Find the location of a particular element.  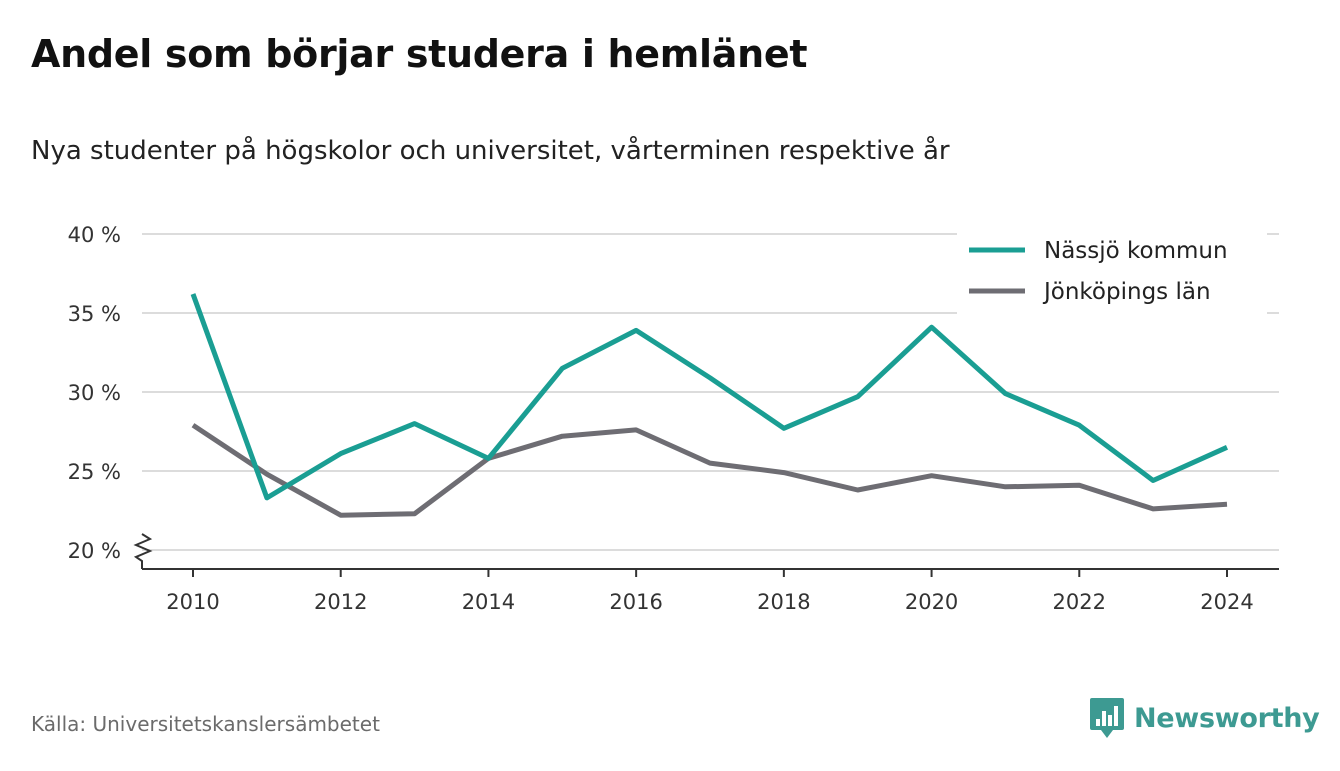

brand-logo: Newsworthy is located at coordinates (1204, 718).